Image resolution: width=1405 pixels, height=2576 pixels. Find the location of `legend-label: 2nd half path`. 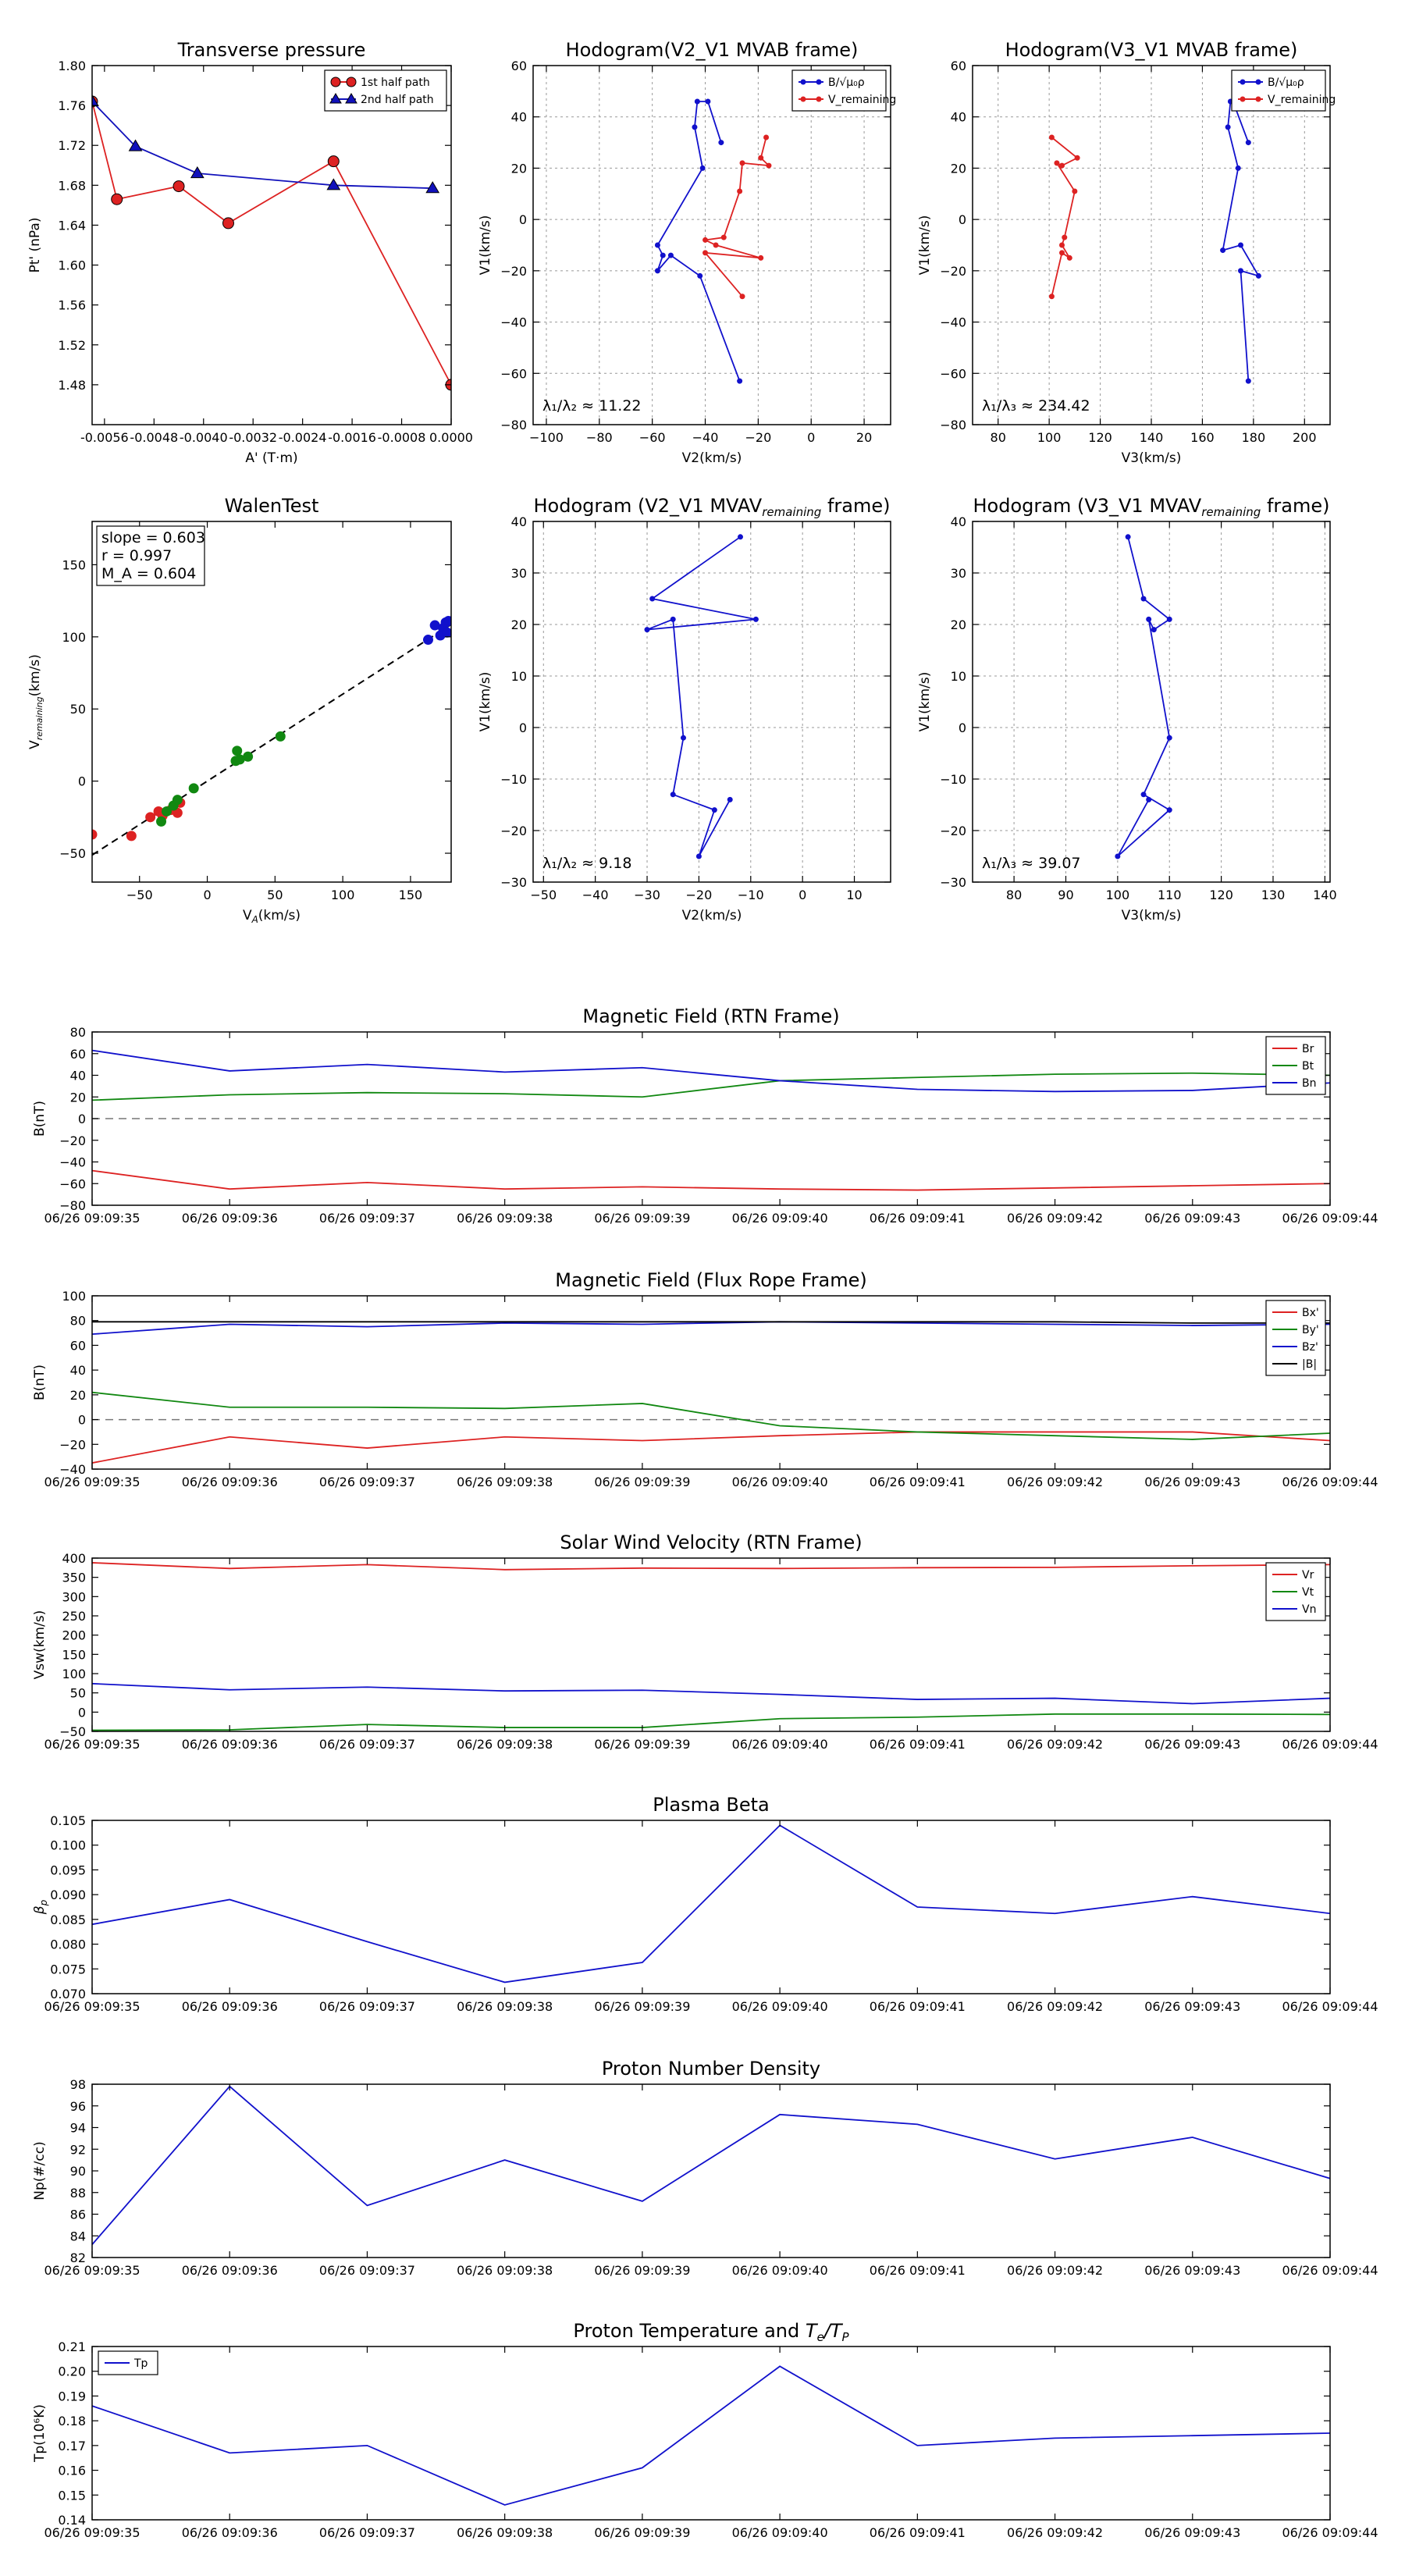

legend-label: 2nd half path is located at coordinates (397, 100).